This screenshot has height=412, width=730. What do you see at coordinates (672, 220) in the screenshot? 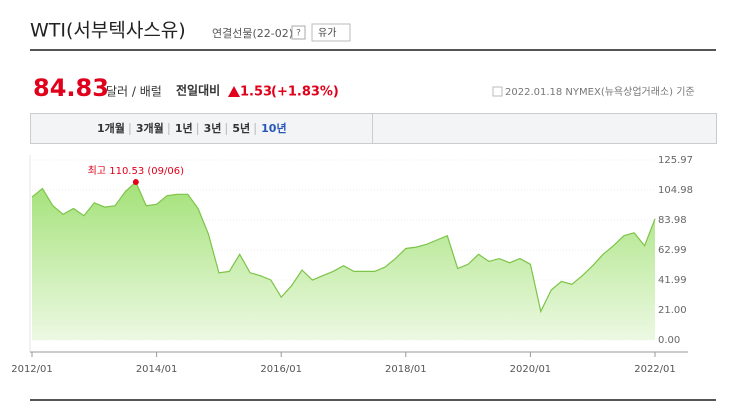
I see `y-tick-label: 83.98` at bounding box center [672, 220].